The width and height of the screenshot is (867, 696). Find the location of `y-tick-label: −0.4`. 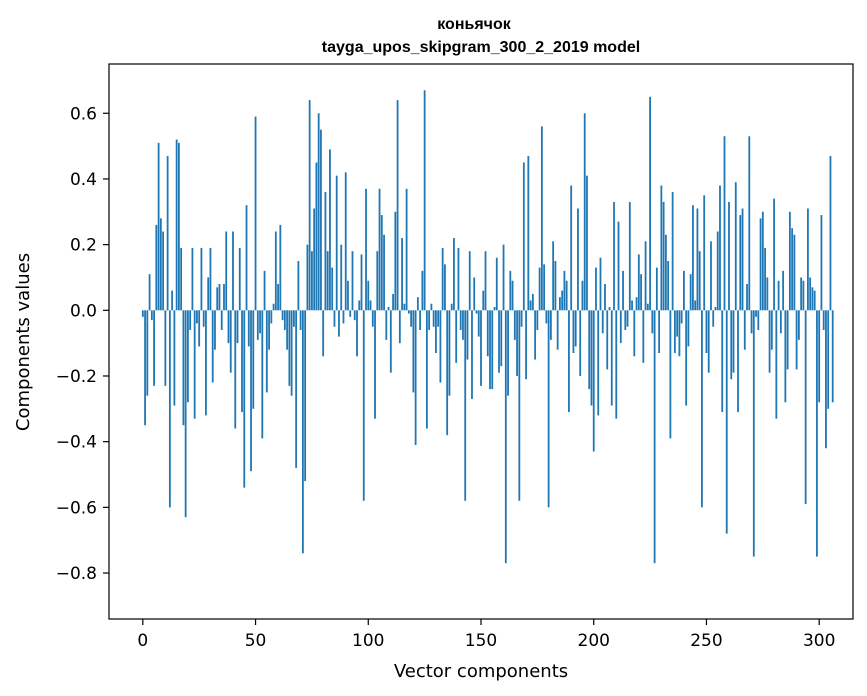

y-tick-label: −0.4 is located at coordinates (76, 443).